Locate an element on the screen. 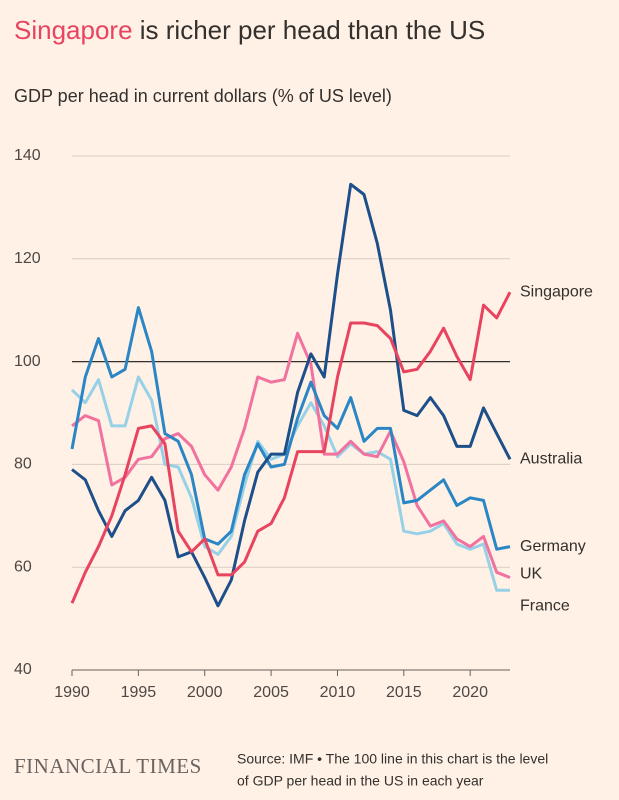  series-label: Singapore is located at coordinates (556, 291).